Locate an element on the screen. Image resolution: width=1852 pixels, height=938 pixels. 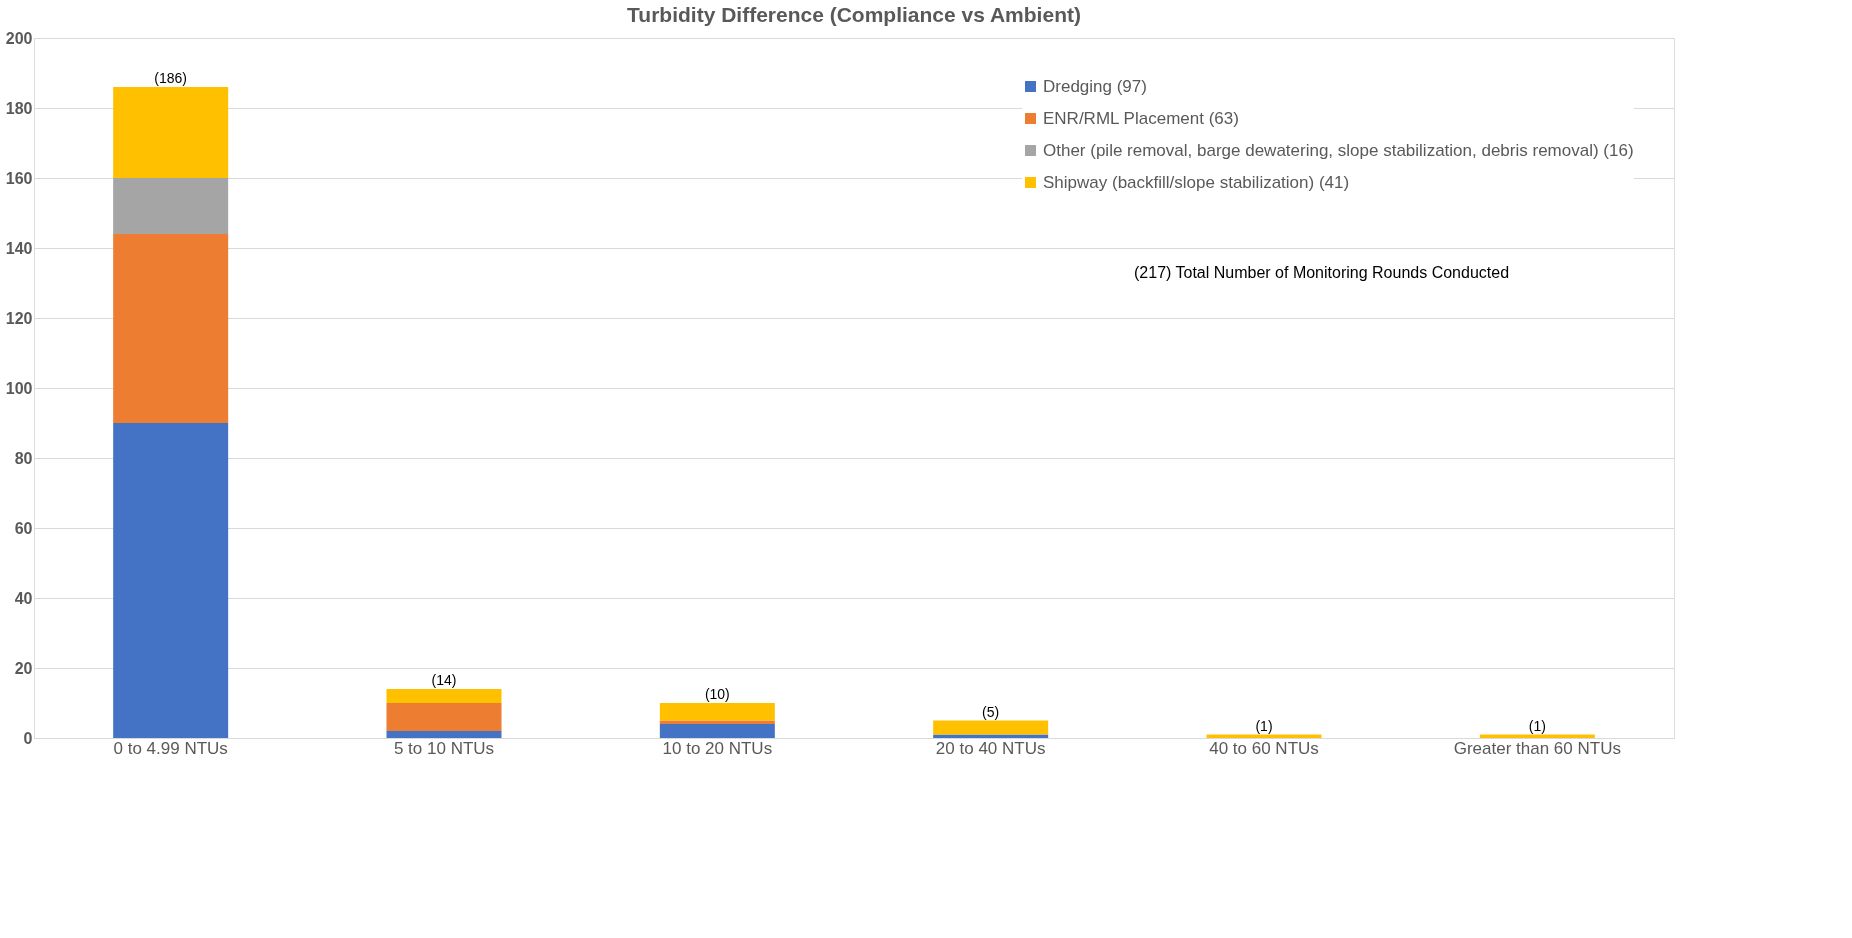
x-tick-label: 5 to 10 NTUs is located at coordinates (444, 748).